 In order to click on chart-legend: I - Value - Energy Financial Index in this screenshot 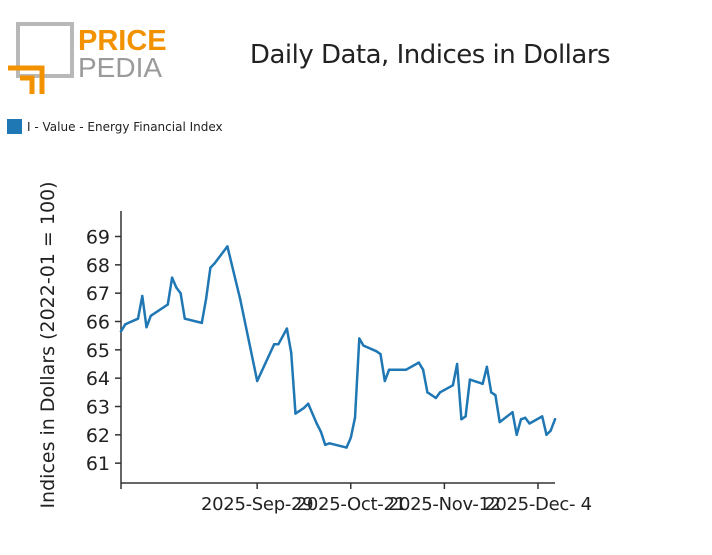, I will do `click(115, 126)`.